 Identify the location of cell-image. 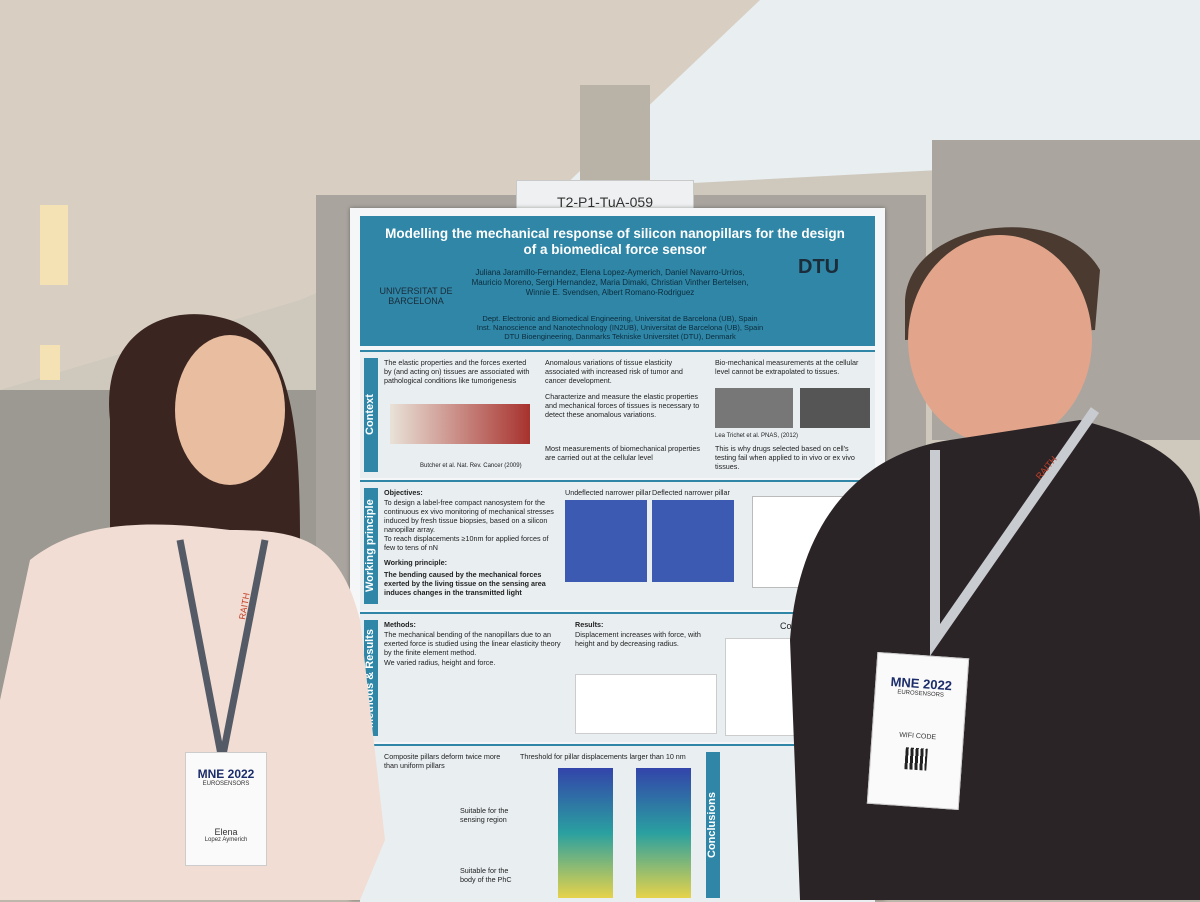
(754, 408).